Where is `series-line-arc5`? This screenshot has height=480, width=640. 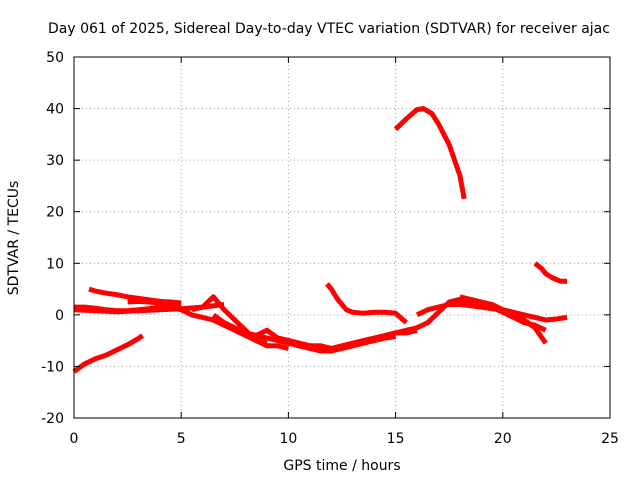 series-line-arc5 is located at coordinates (154, 303).